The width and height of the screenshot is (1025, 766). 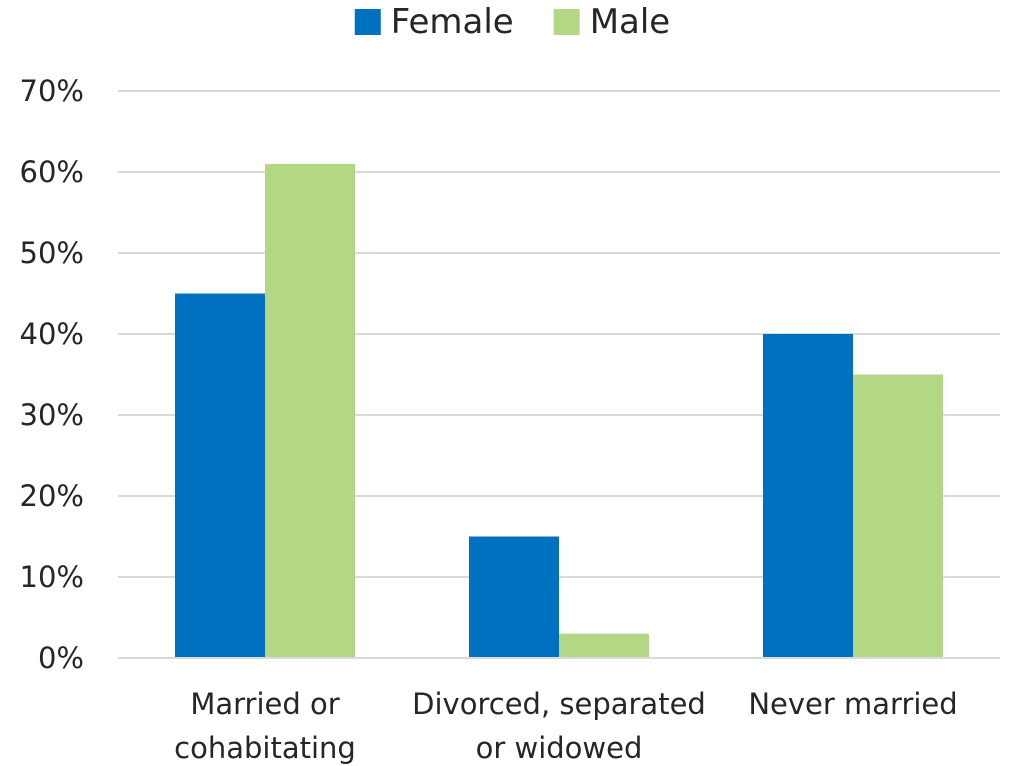 I want to click on y-tick-label: 40%, so click(x=52, y=334).